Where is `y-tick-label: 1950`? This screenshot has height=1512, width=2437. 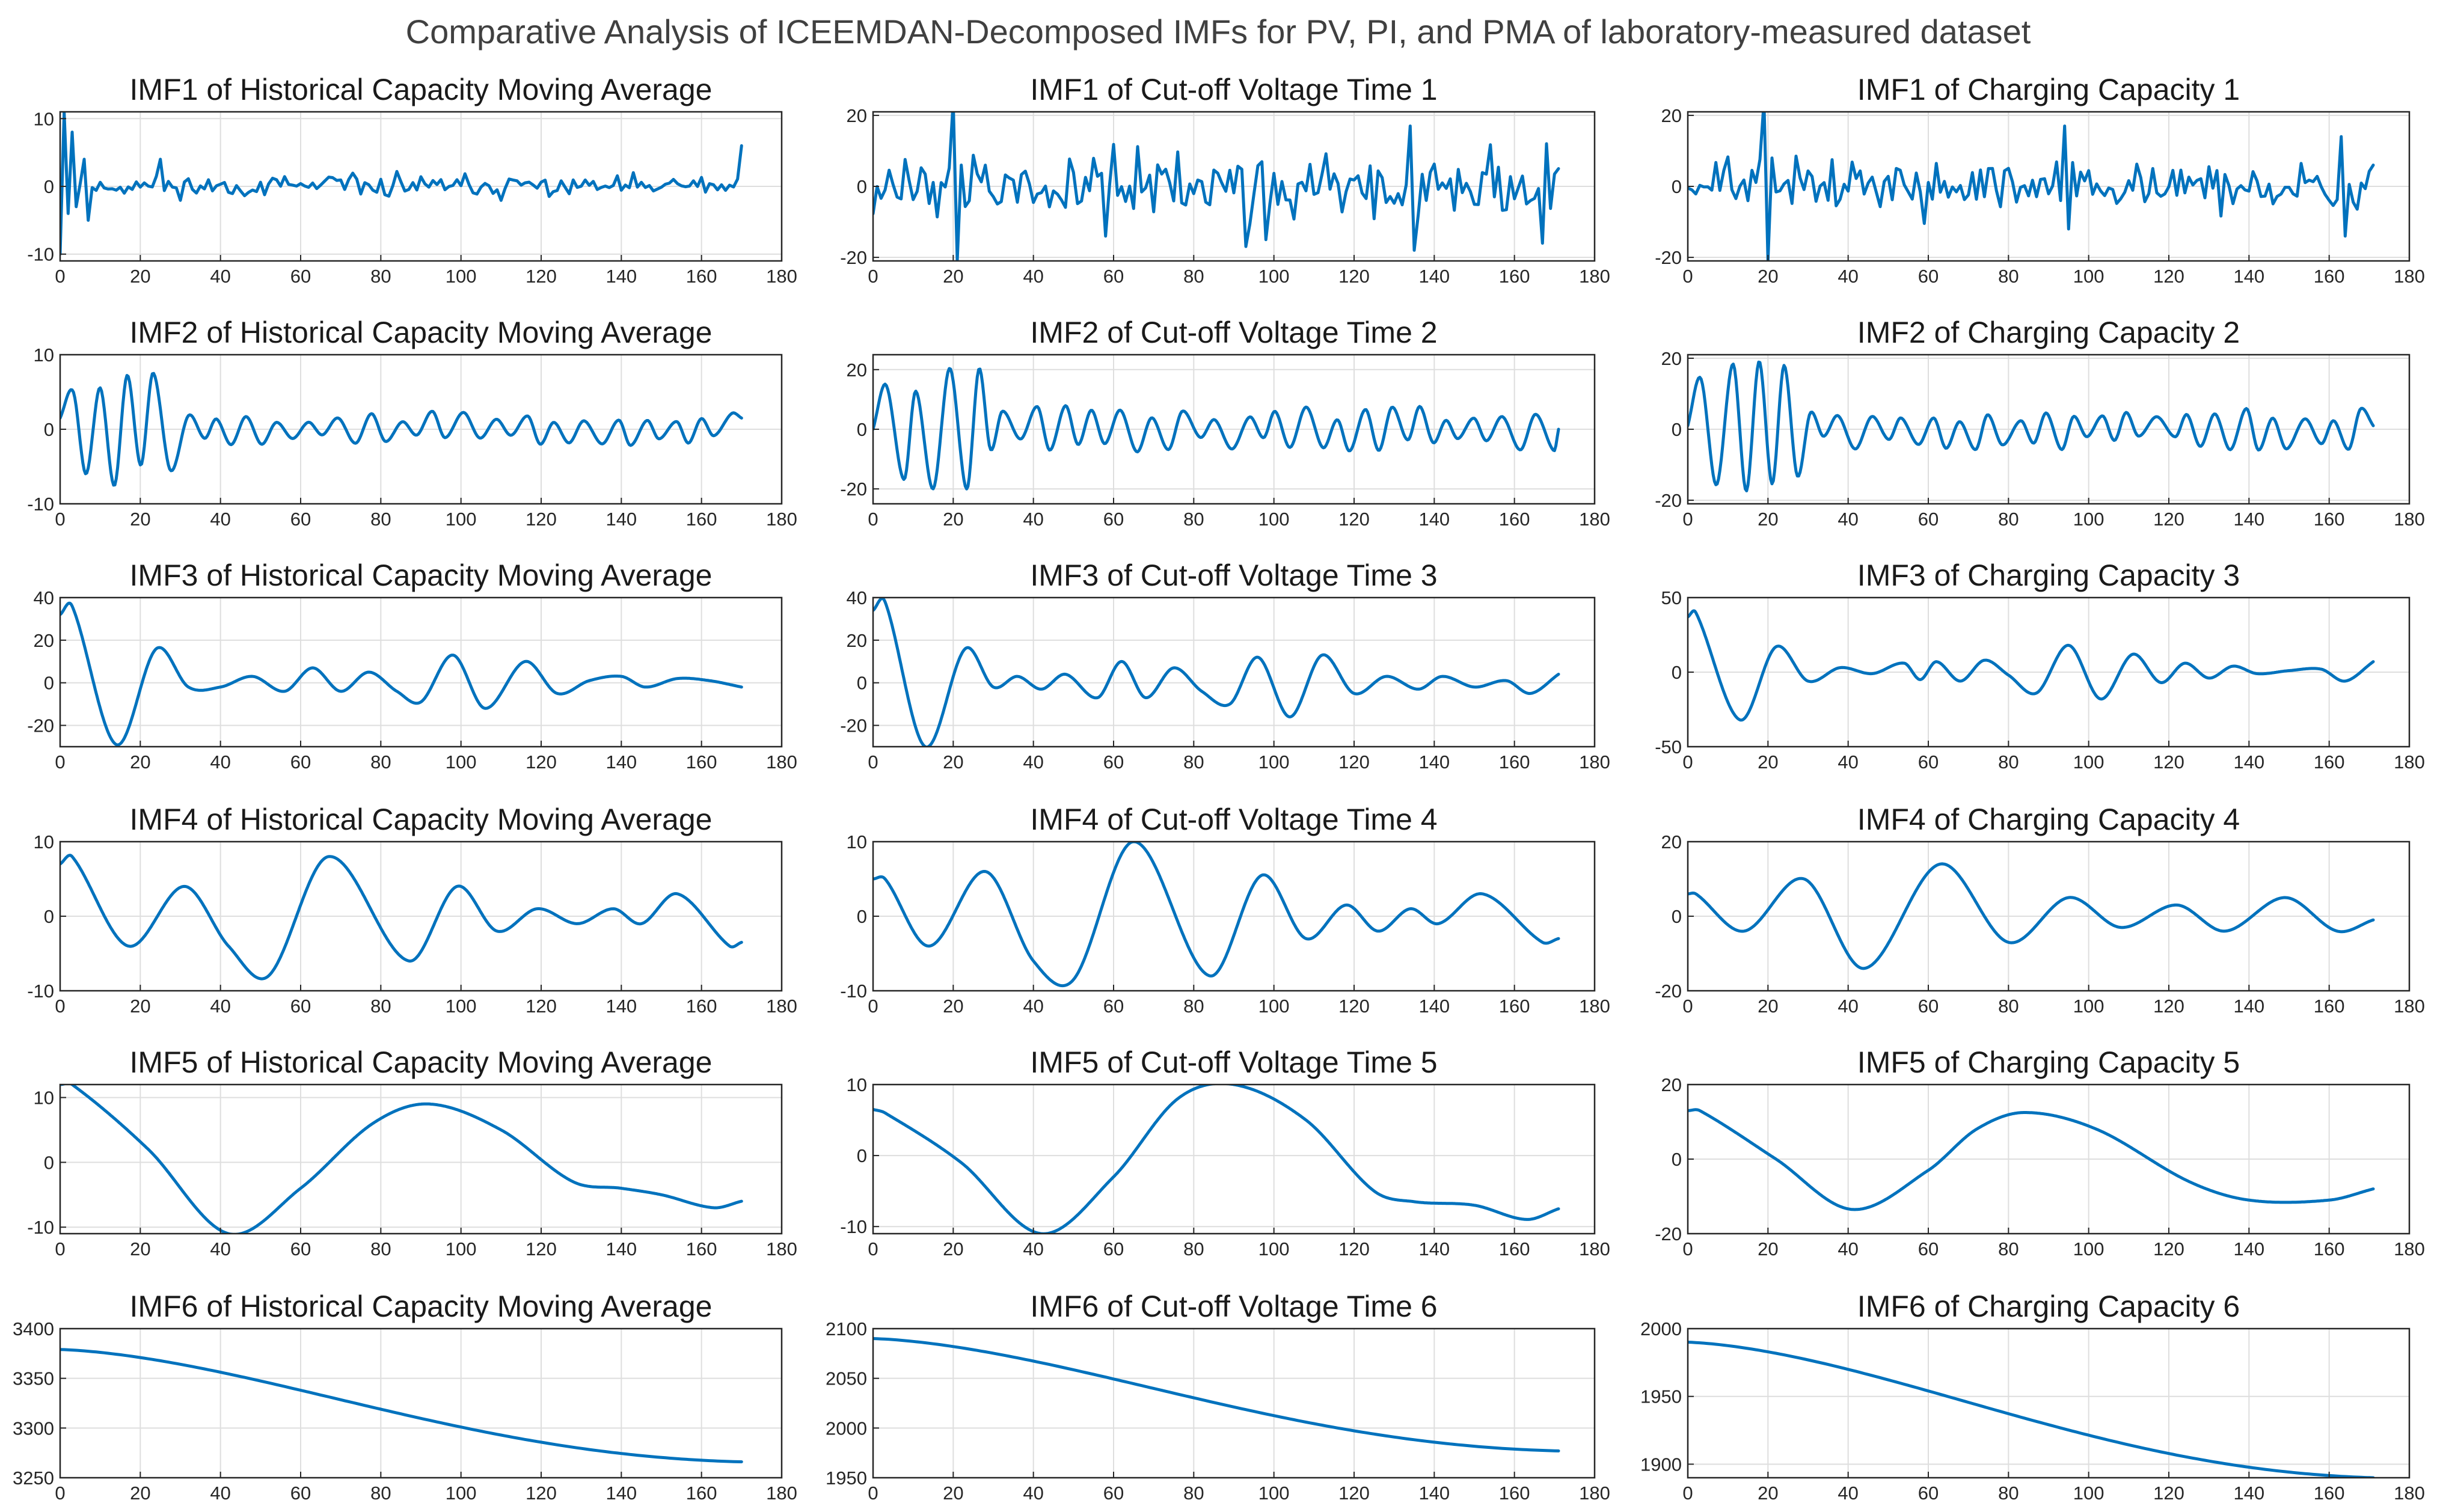
y-tick-label: 1950 is located at coordinates (1661, 1396).